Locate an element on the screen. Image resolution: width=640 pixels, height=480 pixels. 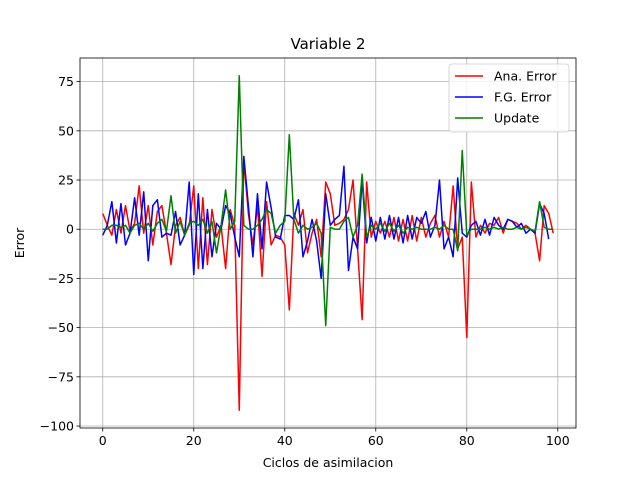
x-tick-label: 40 is located at coordinates (285, 440).